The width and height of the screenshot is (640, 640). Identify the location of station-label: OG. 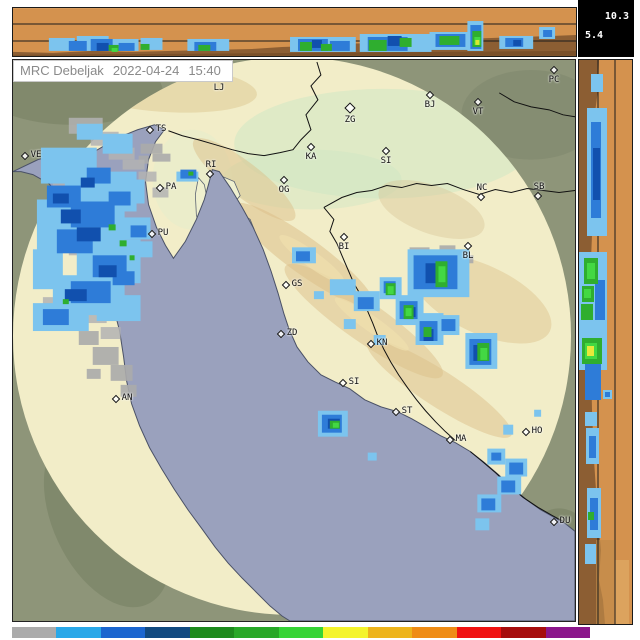
(284, 190).